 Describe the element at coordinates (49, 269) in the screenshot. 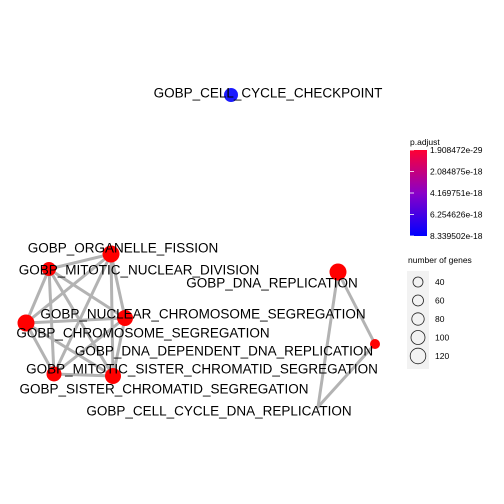

I see `node-n2` at that location.